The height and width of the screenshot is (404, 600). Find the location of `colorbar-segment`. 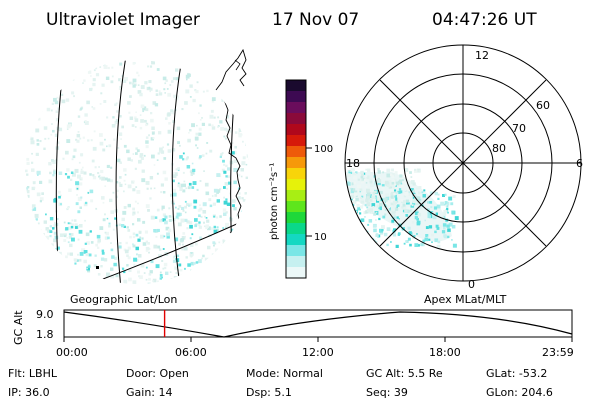

colorbar-segment is located at coordinates (296, 86).